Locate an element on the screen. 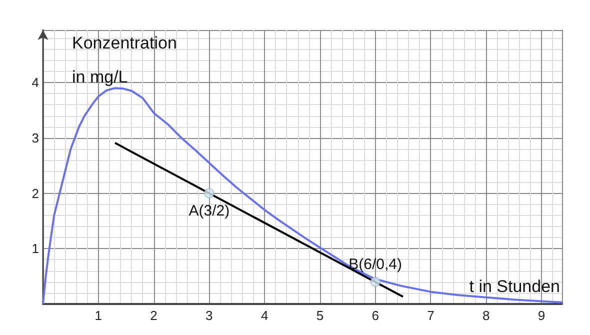 This screenshot has height=335, width=590. x-axis-title: t in Stunden is located at coordinates (514, 286).